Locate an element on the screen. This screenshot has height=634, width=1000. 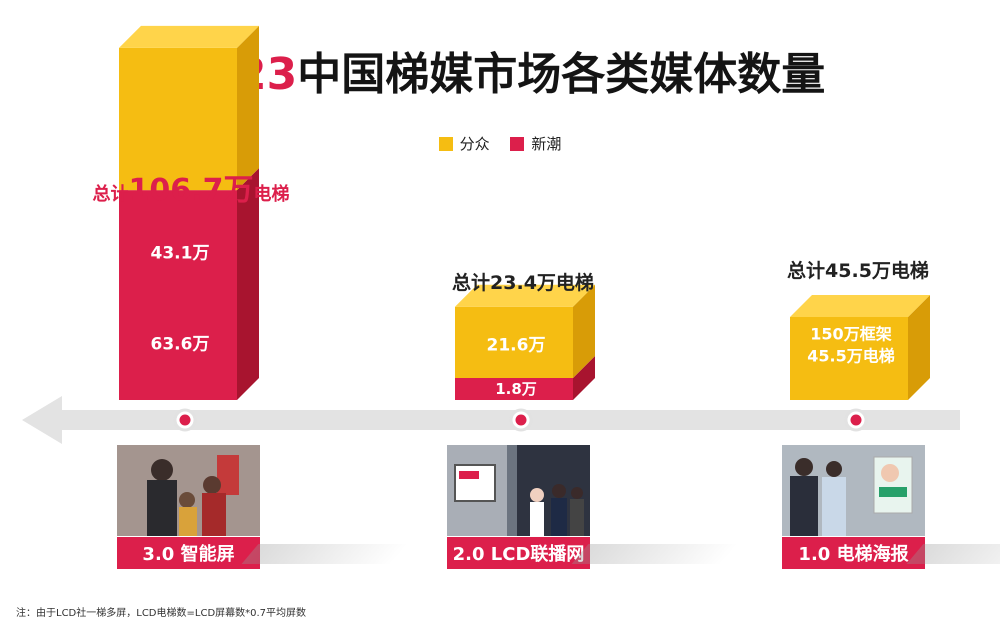
total-label-lcd: 总计23.4万电梯 is located at coordinates (523, 283).